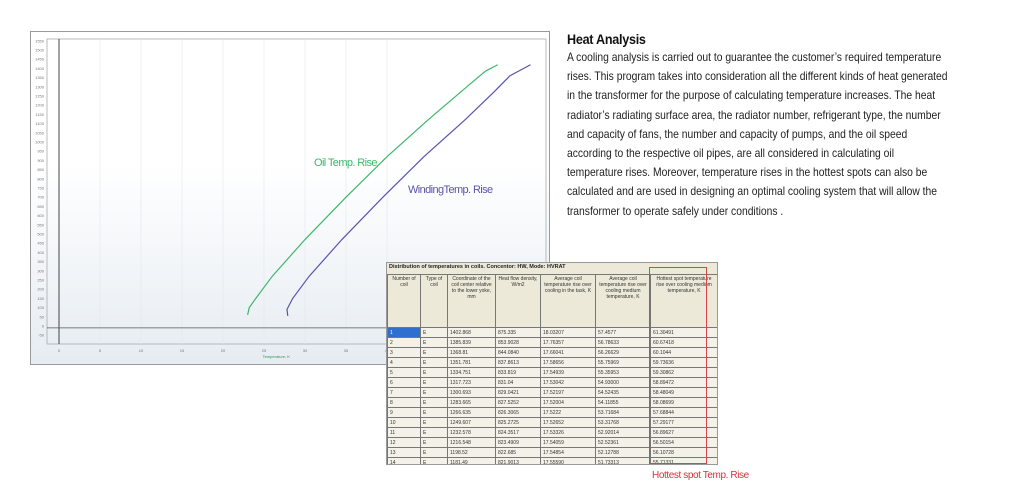  Describe the element at coordinates (568, 382) in the screenshot. I see `table-cell: 17.53042` at that location.